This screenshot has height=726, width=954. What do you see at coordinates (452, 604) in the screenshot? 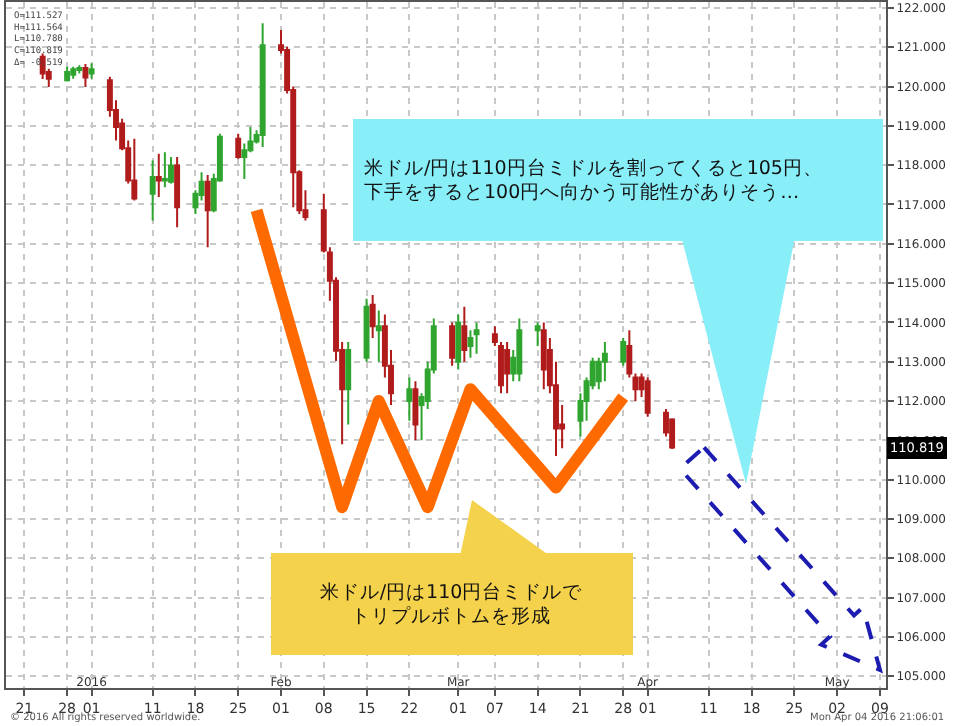
I see `annotation: 米ドル/円は110円台ミドルでトリプルボトムを形成` at bounding box center [452, 604].